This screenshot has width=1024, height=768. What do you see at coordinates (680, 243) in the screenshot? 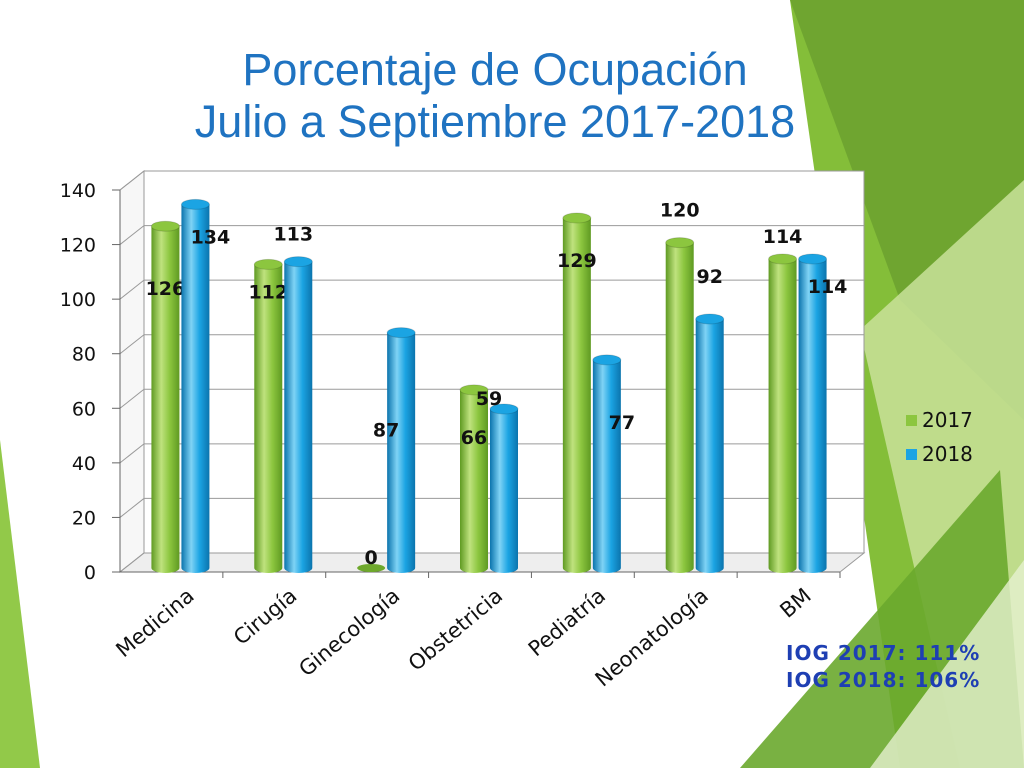
I see `bar-top-2017-Neonatología` at bounding box center [680, 243].